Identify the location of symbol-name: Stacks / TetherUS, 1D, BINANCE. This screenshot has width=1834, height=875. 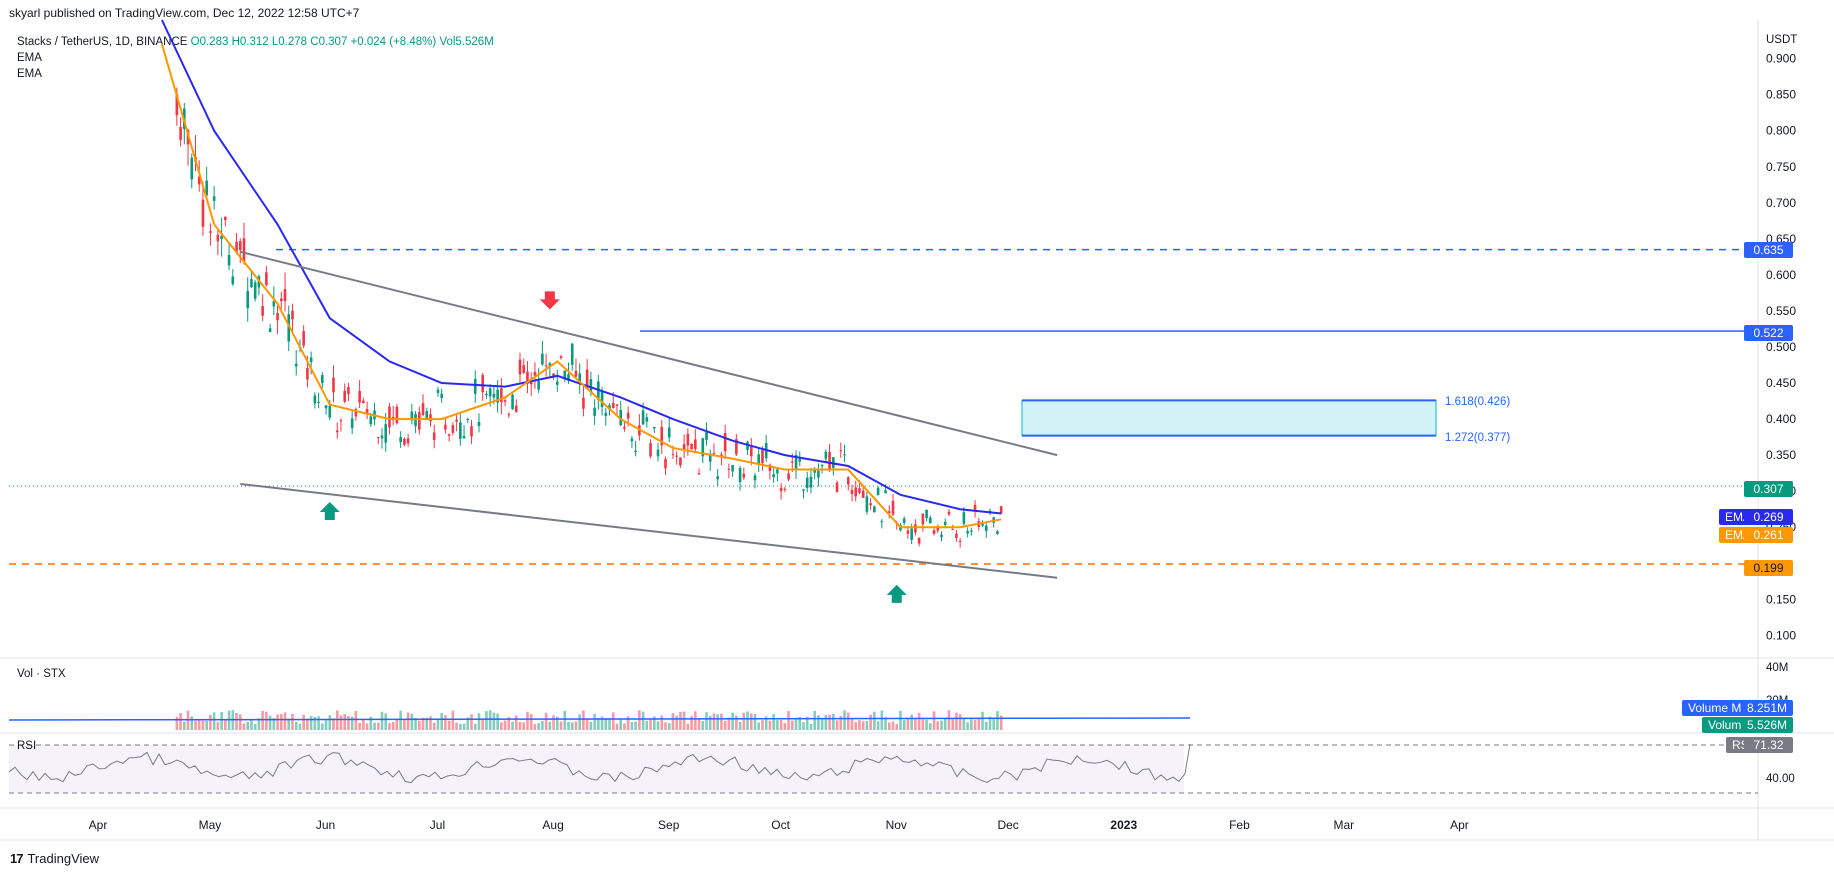
(102, 42).